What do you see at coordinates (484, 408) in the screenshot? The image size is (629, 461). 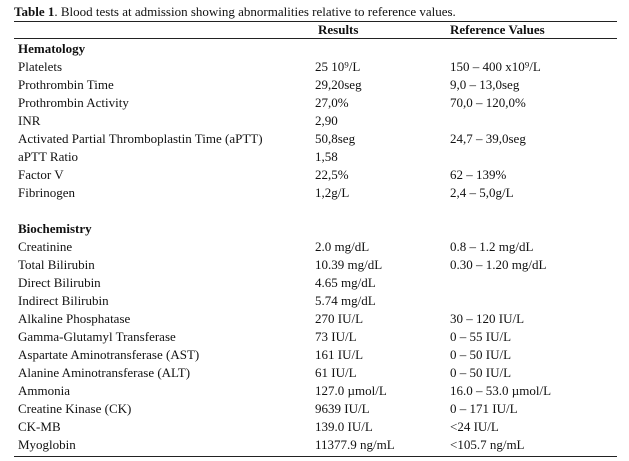 I see `test-reference: 0 – 171 IU/L` at bounding box center [484, 408].